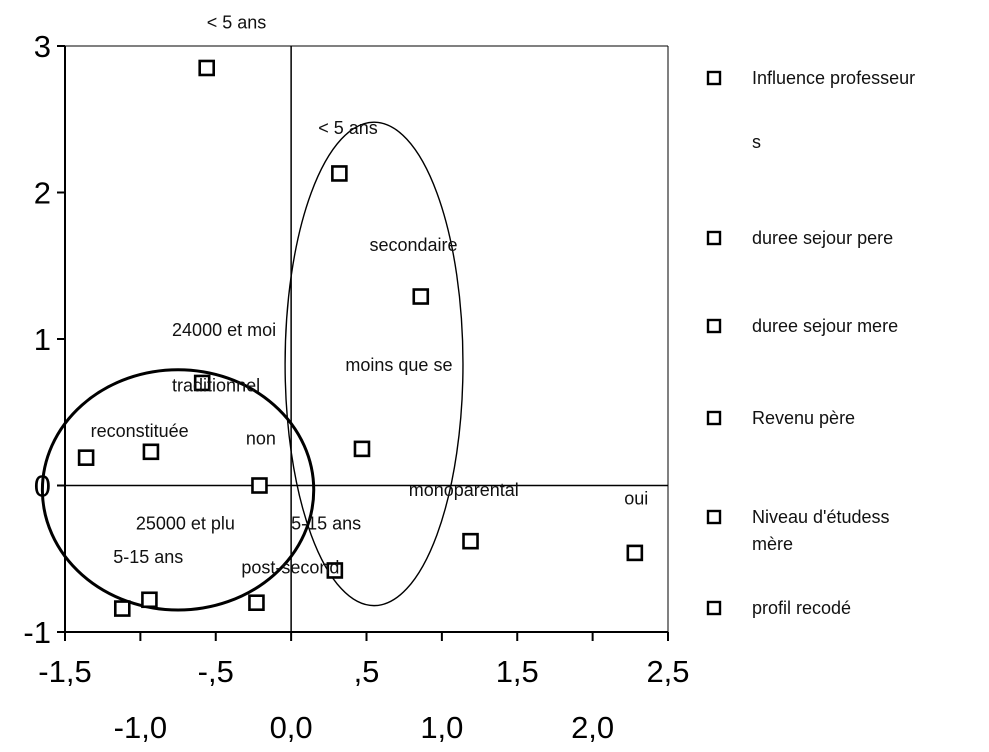 The width and height of the screenshot is (989, 752). What do you see at coordinates (414, 245) in the screenshot?
I see `point-label: secondaire` at bounding box center [414, 245].